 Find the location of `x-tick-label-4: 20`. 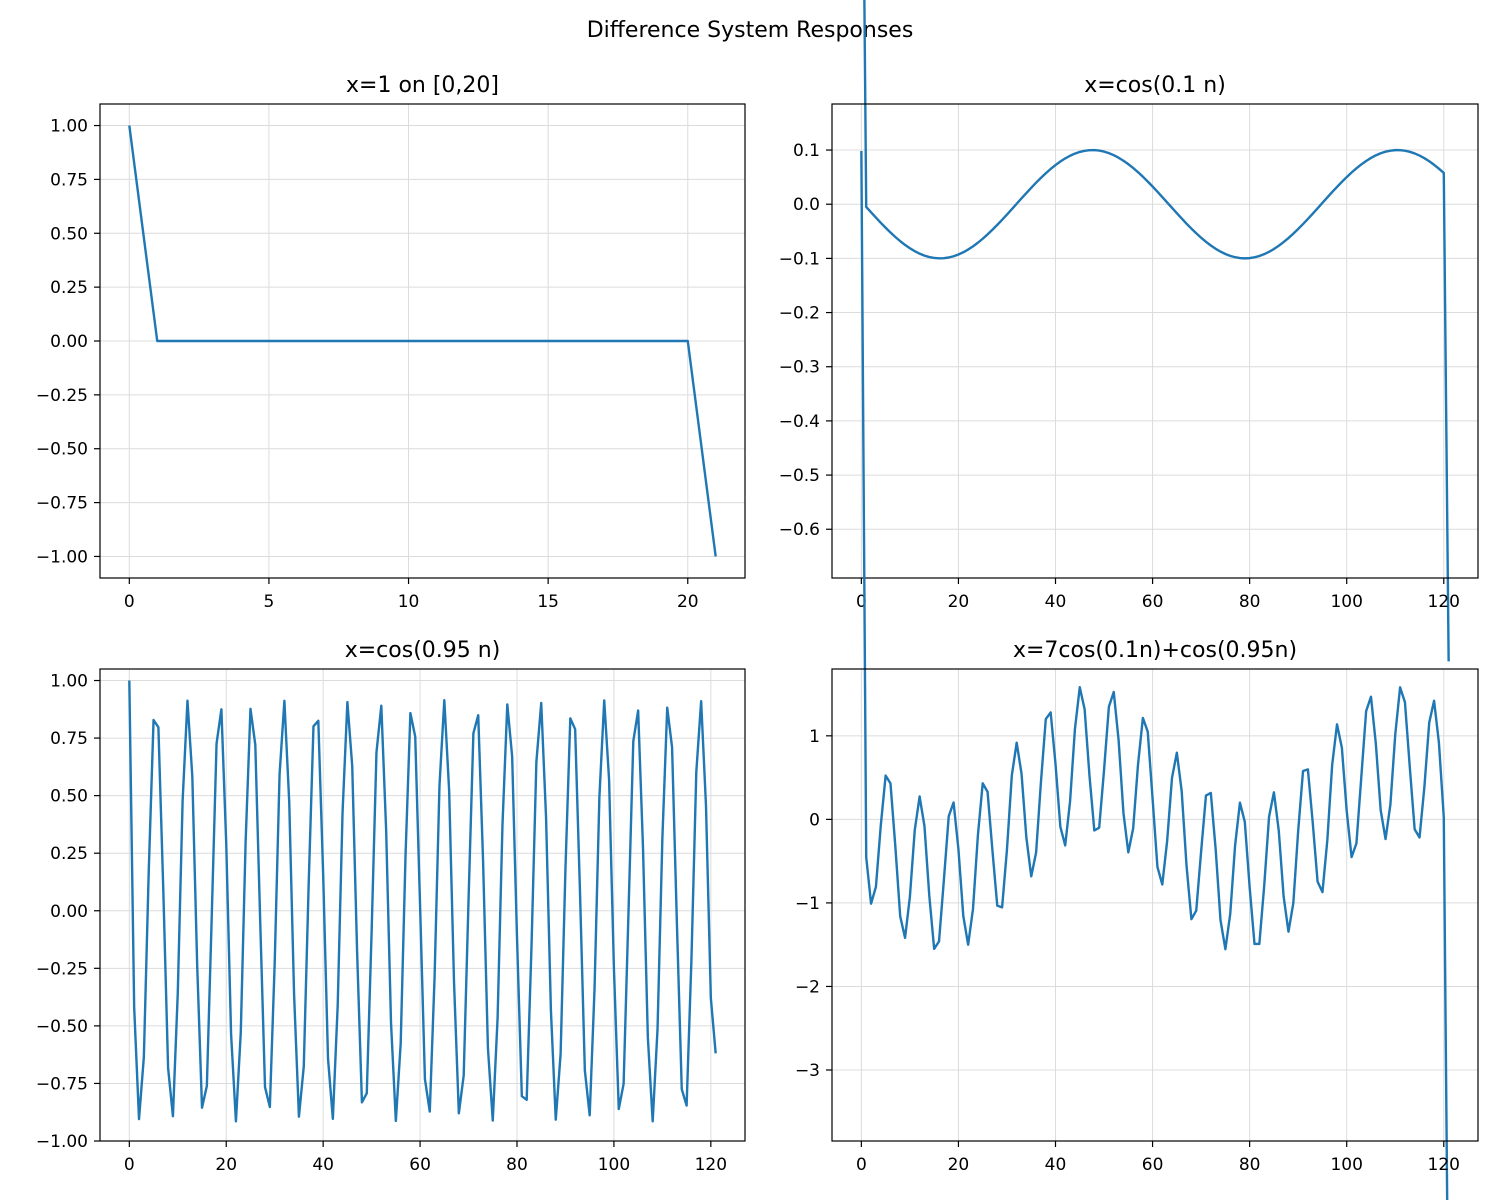

x-tick-label-4: 20 is located at coordinates (688, 602).